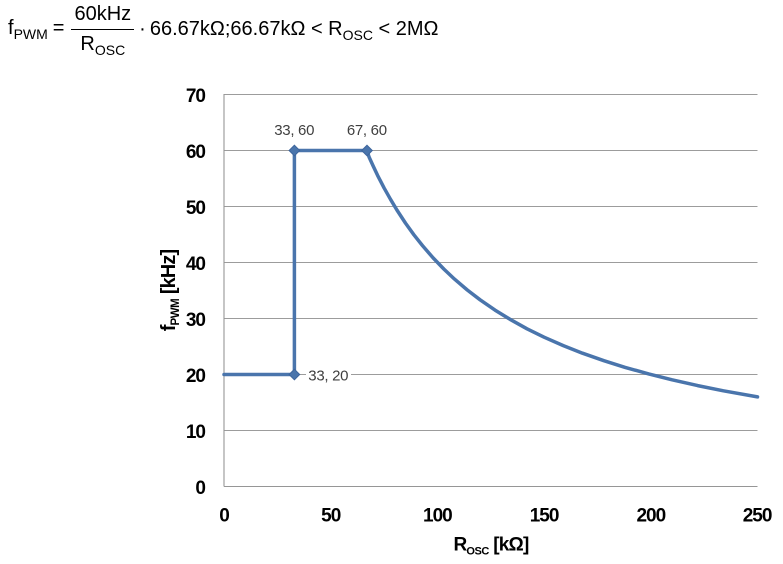 This screenshot has height=564, width=783. I want to click on svg-text: ROSC [kΩ], so click(491, 546).